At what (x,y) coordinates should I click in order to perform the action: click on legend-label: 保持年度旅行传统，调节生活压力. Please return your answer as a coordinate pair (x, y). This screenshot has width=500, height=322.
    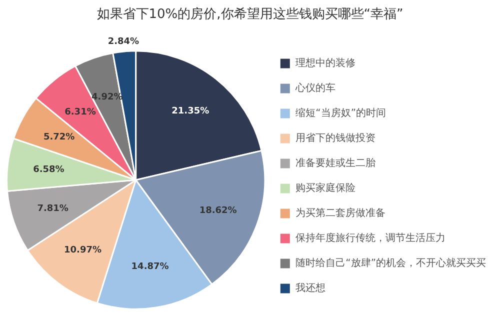
    Looking at the image, I should click on (371, 238).